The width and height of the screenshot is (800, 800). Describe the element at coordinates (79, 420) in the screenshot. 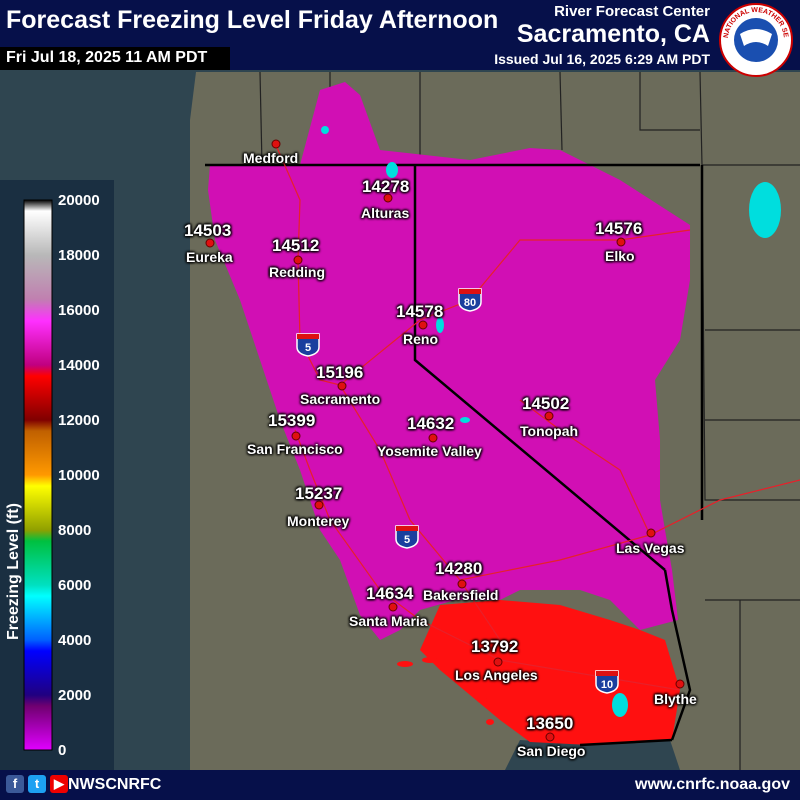

I see `legend-tick: 12000` at that location.